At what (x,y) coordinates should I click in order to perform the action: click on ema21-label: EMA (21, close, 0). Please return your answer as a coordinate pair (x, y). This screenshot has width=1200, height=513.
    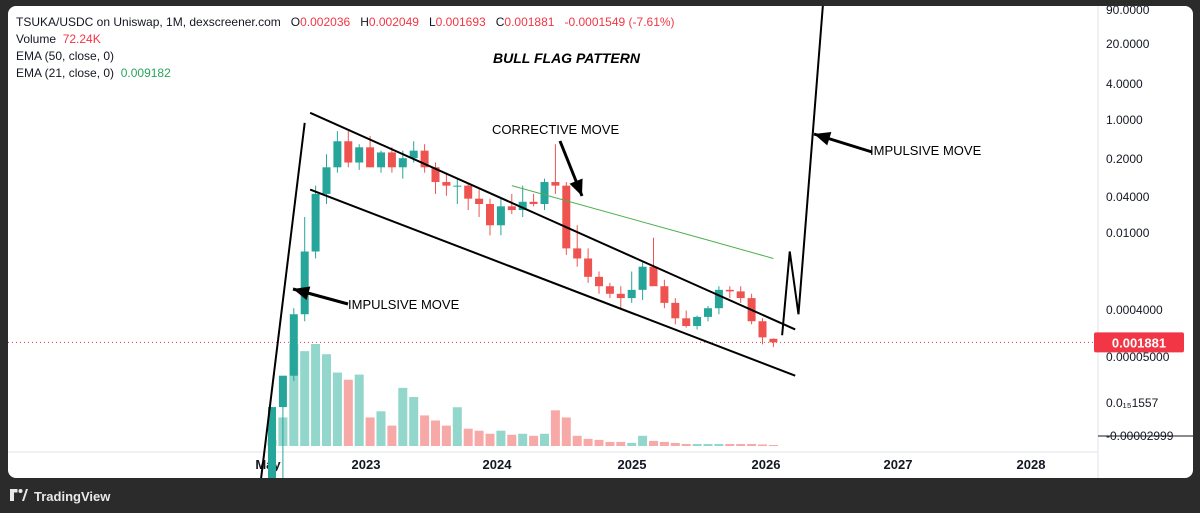
    Looking at the image, I should click on (65, 73).